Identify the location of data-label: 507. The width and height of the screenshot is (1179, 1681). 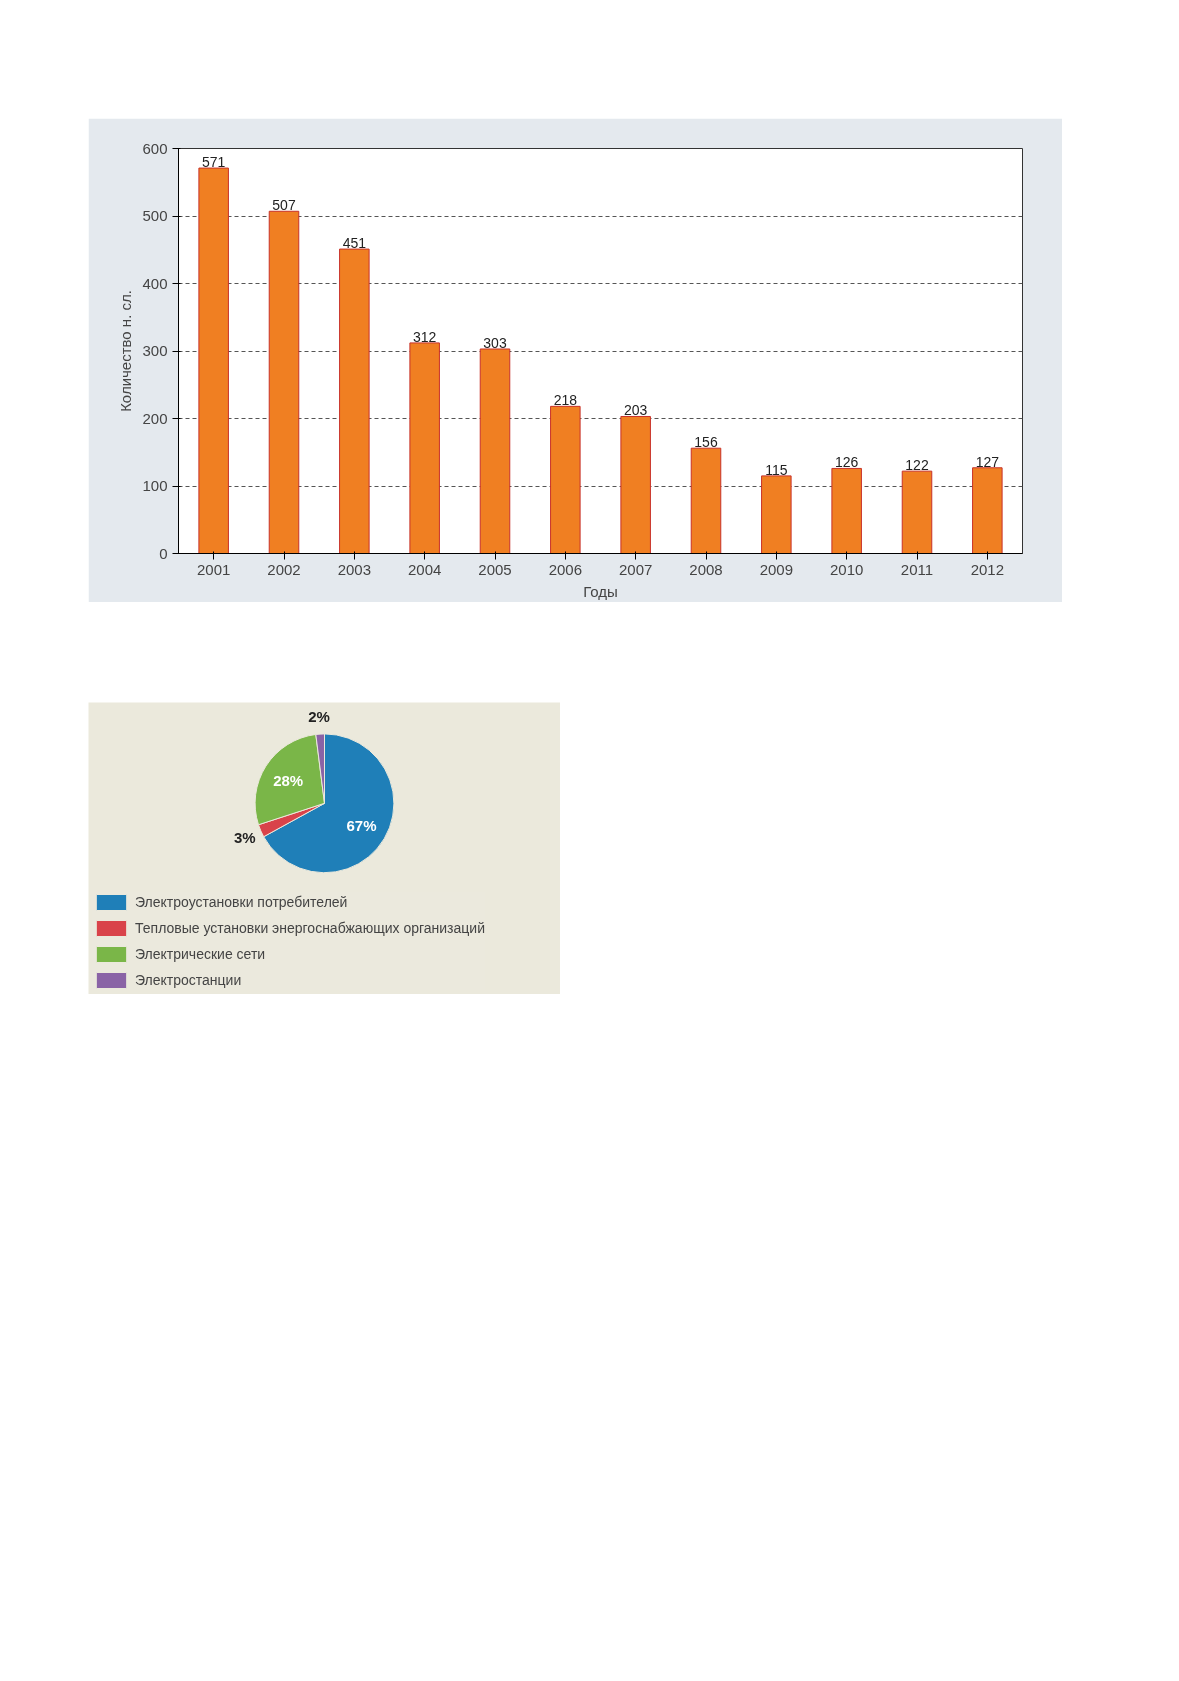
(284, 205).